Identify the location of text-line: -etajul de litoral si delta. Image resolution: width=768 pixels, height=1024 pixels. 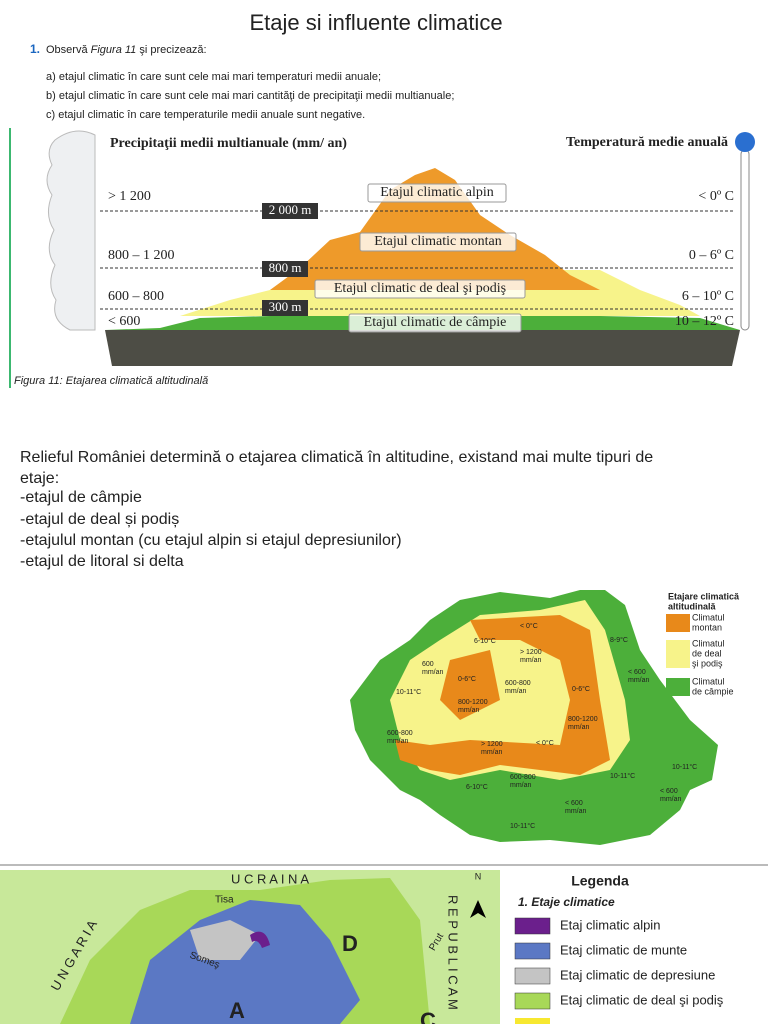
(102, 561).